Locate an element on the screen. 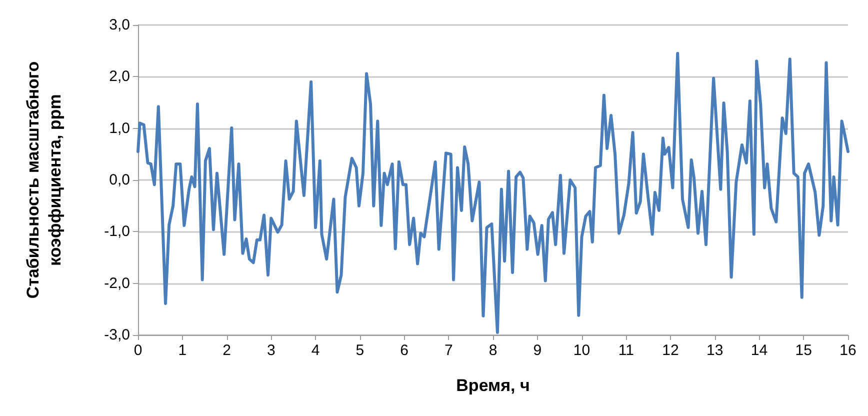 This screenshot has width=868, height=416. y-tick-label: 3,0 is located at coordinates (119, 25).